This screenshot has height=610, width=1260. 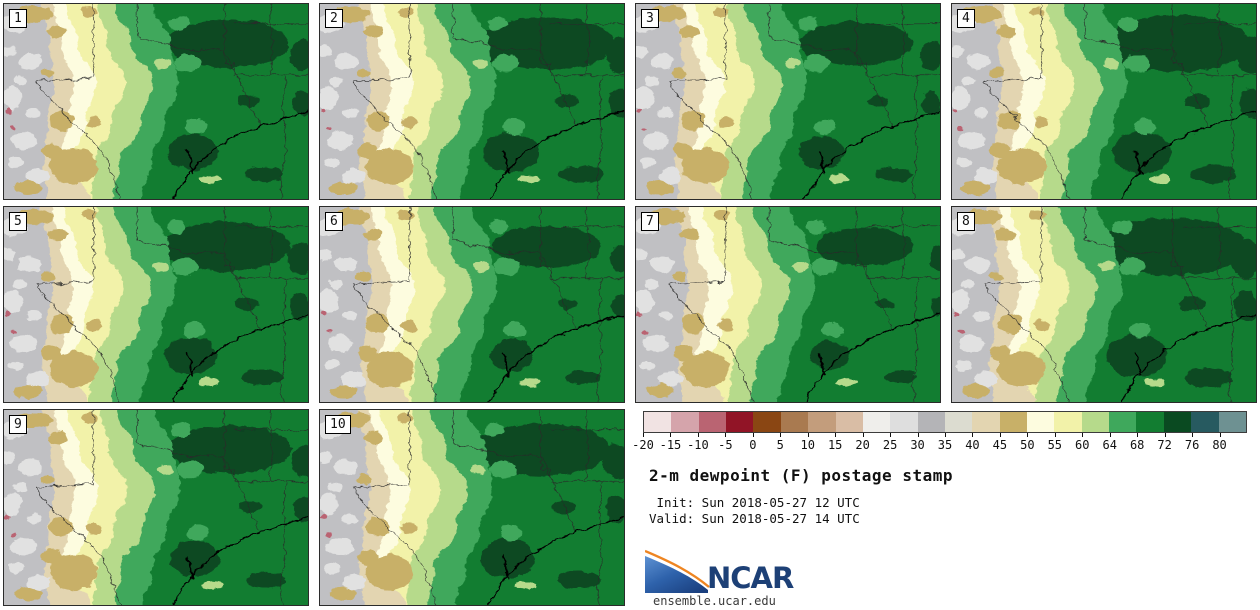 I want to click on colorbar-tickmarks, so click(x=945, y=435).